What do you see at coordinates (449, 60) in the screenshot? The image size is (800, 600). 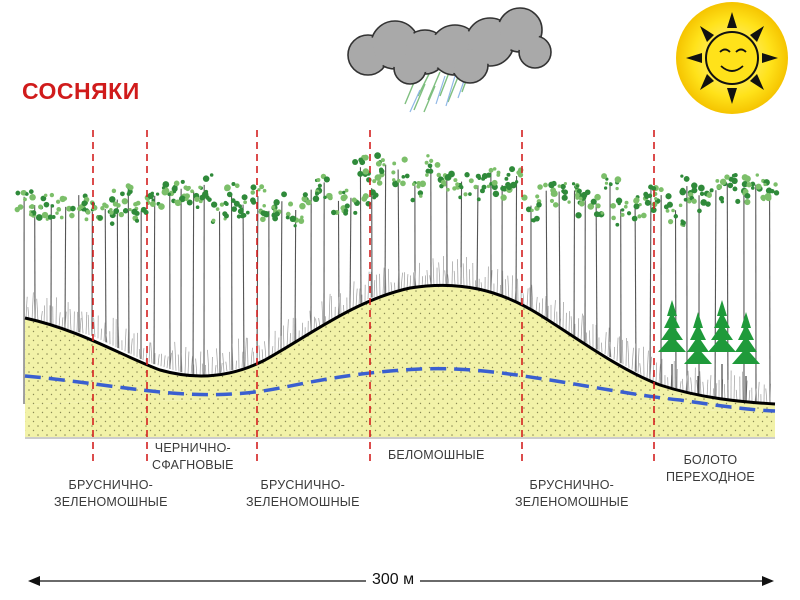 I see `rain-cloud-icon` at bounding box center [449, 60].